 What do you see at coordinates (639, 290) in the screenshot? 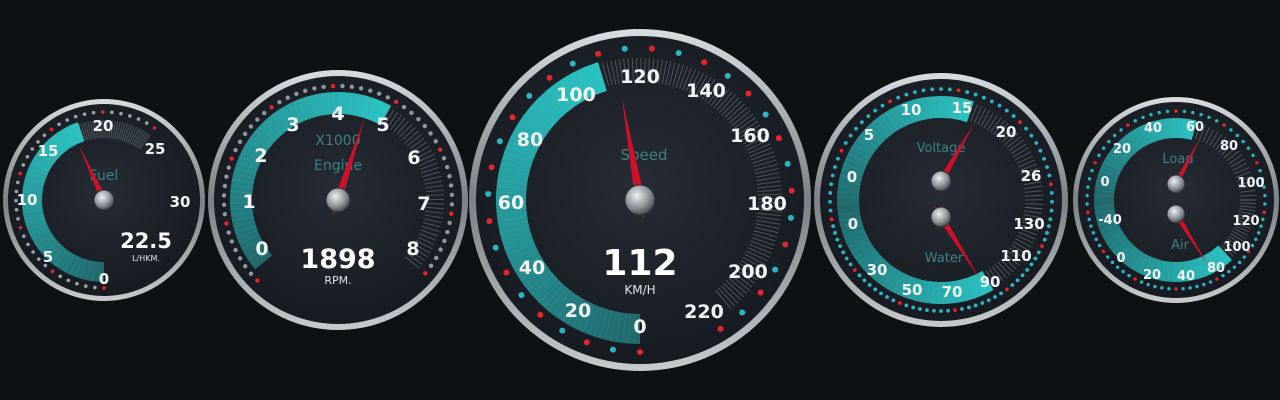
I see `speed-unit: KM/H` at bounding box center [639, 290].